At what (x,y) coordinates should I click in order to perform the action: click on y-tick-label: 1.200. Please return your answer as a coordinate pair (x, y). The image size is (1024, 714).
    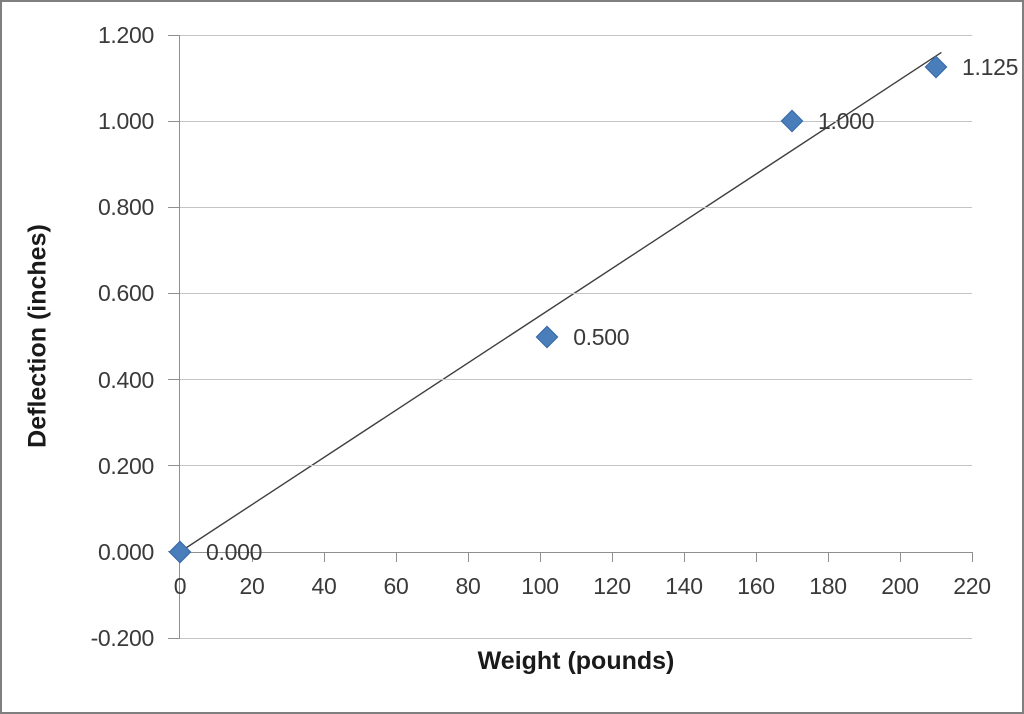
    Looking at the image, I should click on (125, 35).